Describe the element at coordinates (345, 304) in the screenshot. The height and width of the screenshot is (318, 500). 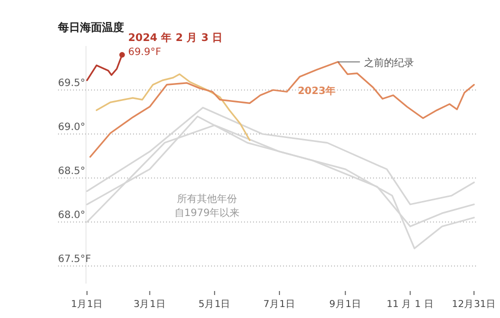
I see `x-tick-label: 9月1日` at that location.